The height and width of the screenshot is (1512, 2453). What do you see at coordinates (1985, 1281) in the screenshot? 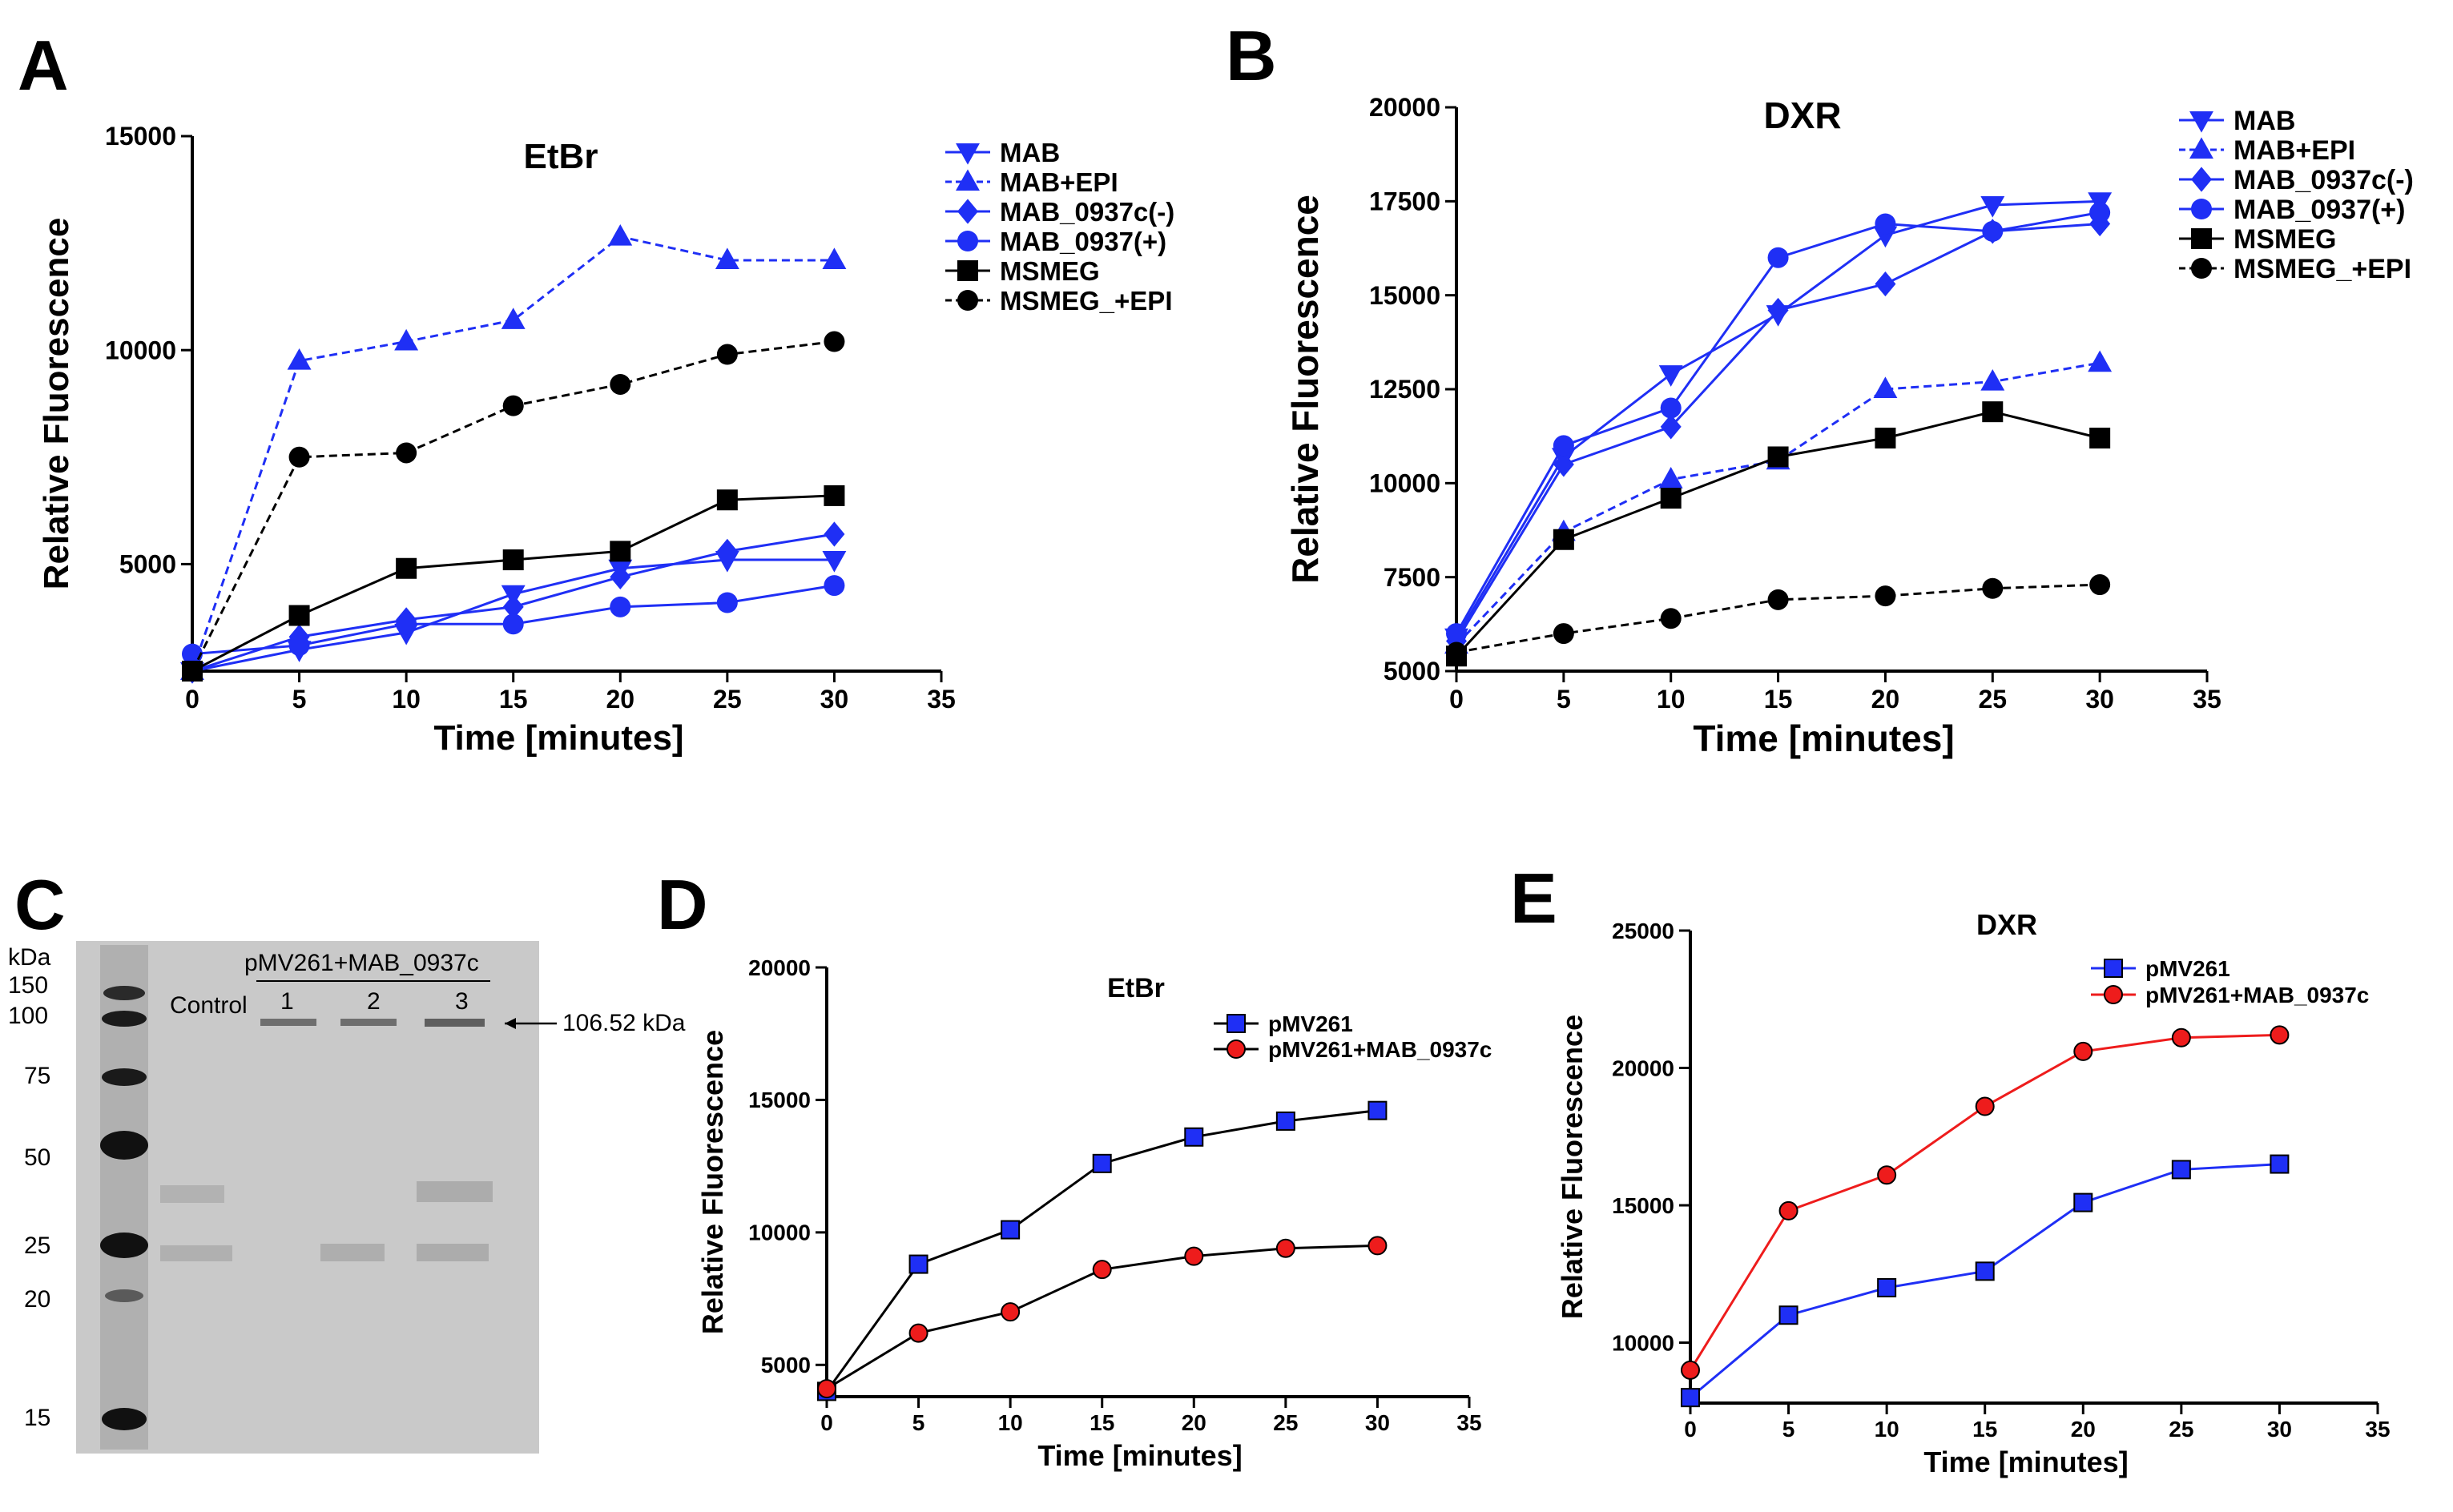
I see `series-pmv261` at bounding box center [1985, 1281].